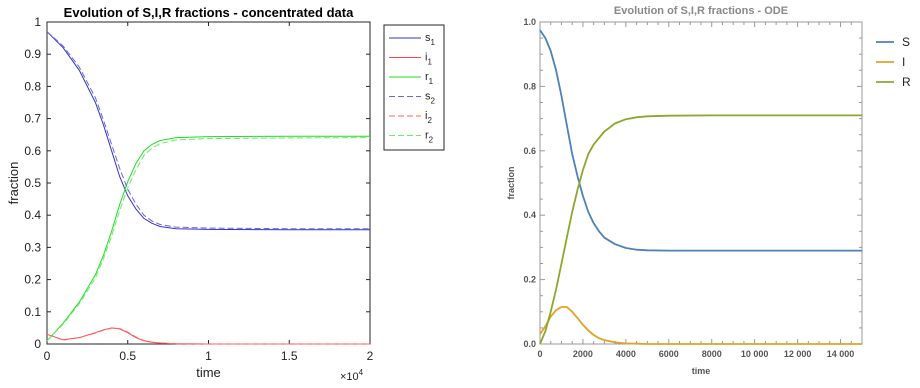 This screenshot has height=388, width=920. What do you see at coordinates (127, 356) in the screenshot?
I see `chart-1-x-tick-label: 0.5` at bounding box center [127, 356].